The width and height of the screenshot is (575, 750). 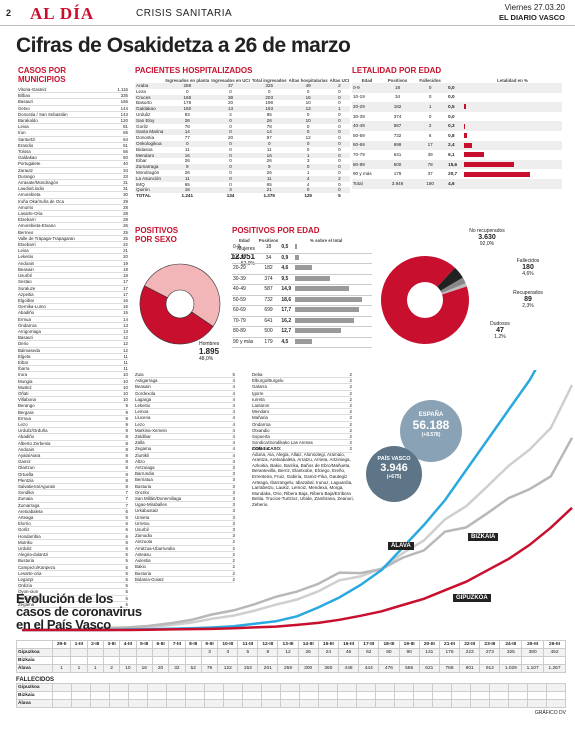 I want to click on municipality-count: 4, so click(x=233, y=449).